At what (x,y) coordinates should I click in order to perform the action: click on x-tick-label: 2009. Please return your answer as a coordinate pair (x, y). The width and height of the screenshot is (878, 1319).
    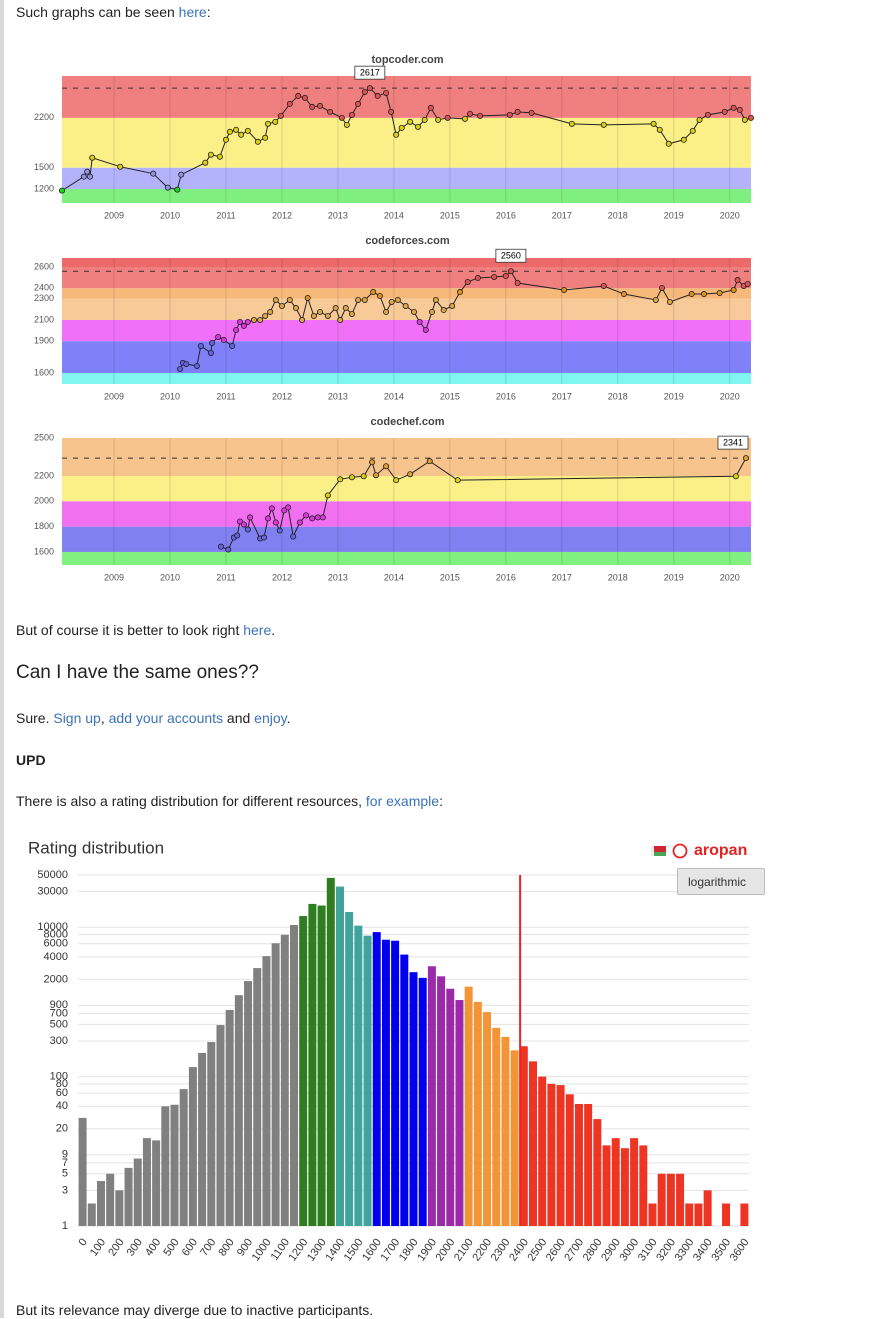
    Looking at the image, I should click on (114, 577).